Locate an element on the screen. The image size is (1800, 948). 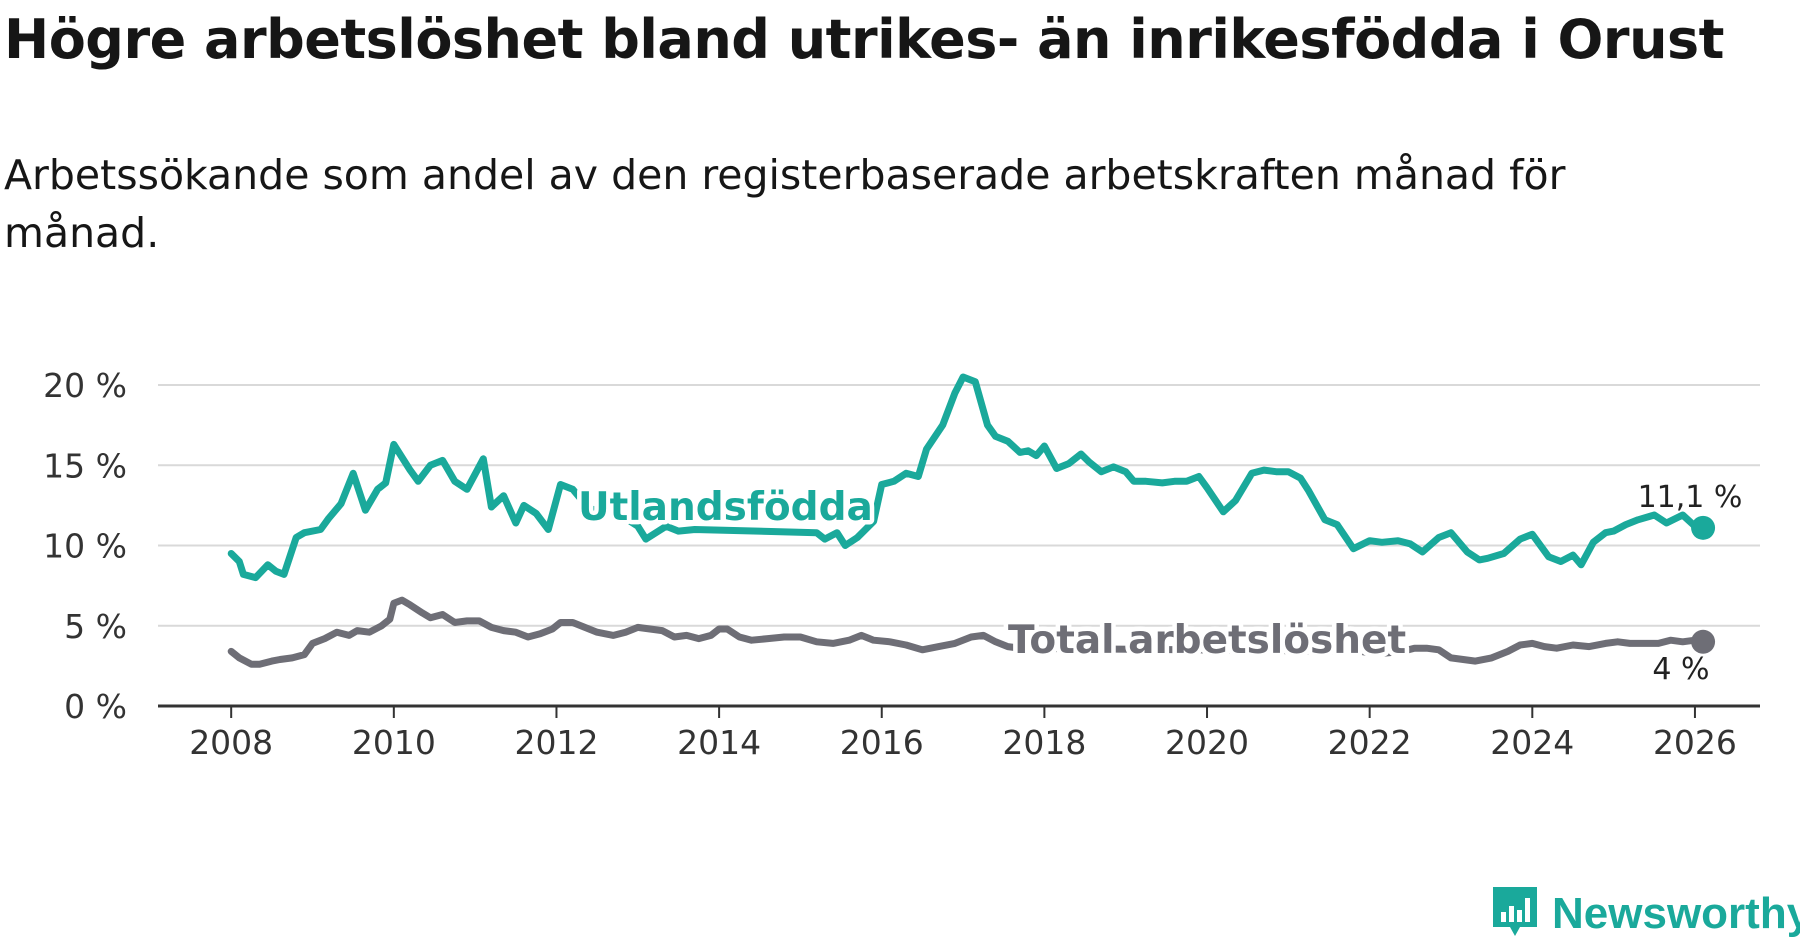
end-point-total is located at coordinates (1703, 641).